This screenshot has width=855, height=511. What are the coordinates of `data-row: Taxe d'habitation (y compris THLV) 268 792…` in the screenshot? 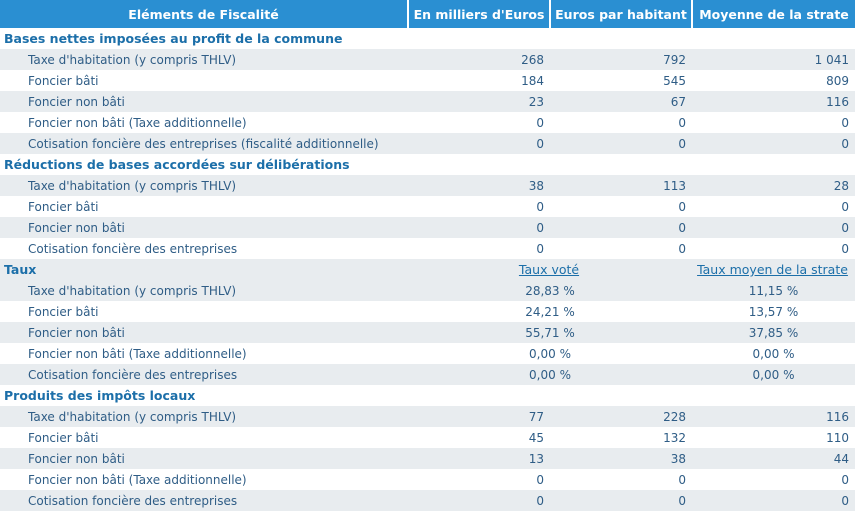 It's located at (427, 59).